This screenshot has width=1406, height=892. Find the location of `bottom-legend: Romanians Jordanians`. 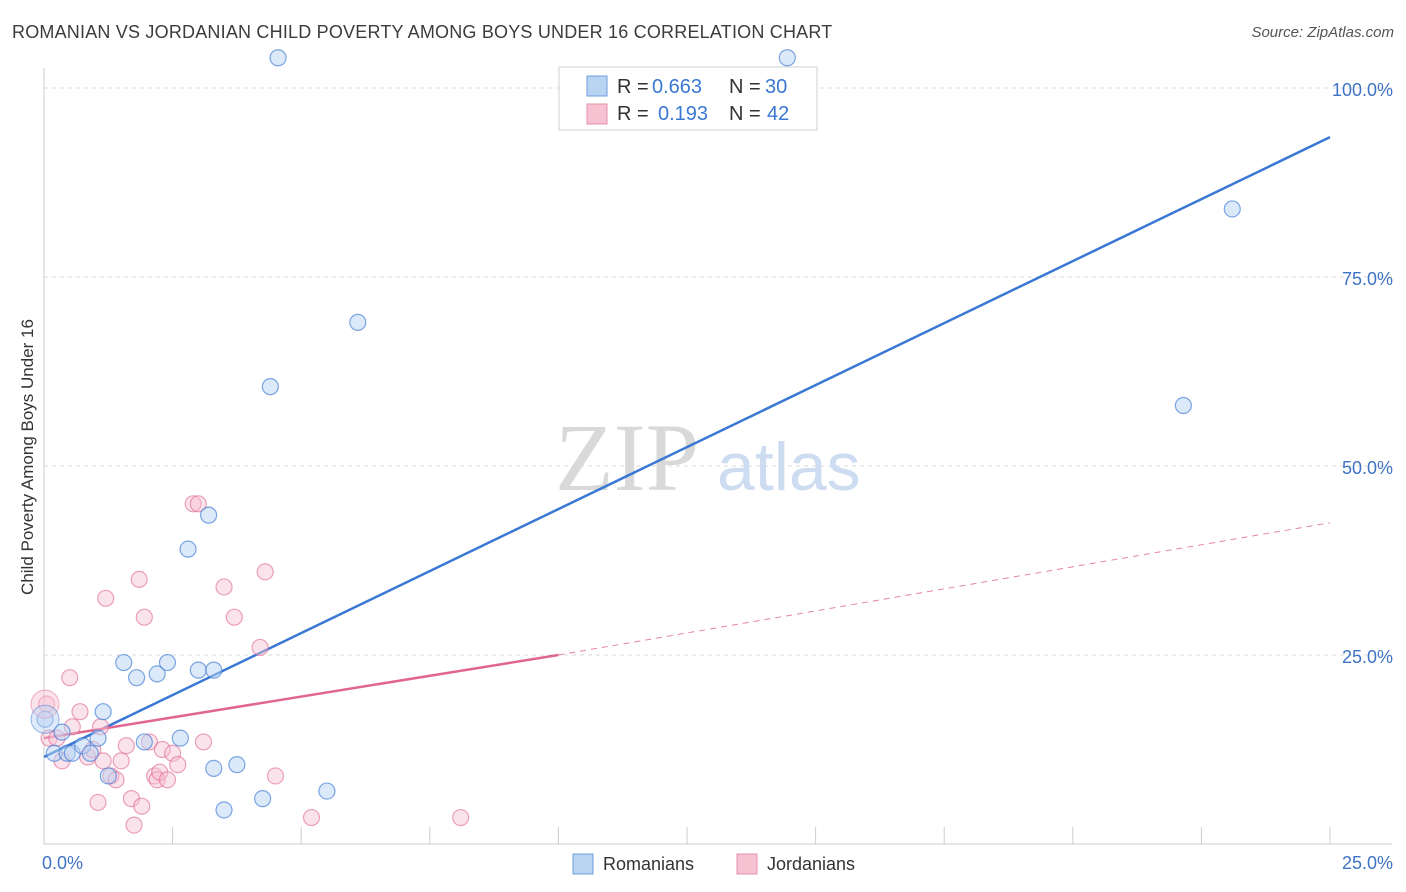

bottom-legend: Romanians Jordanians is located at coordinates (713, 864).